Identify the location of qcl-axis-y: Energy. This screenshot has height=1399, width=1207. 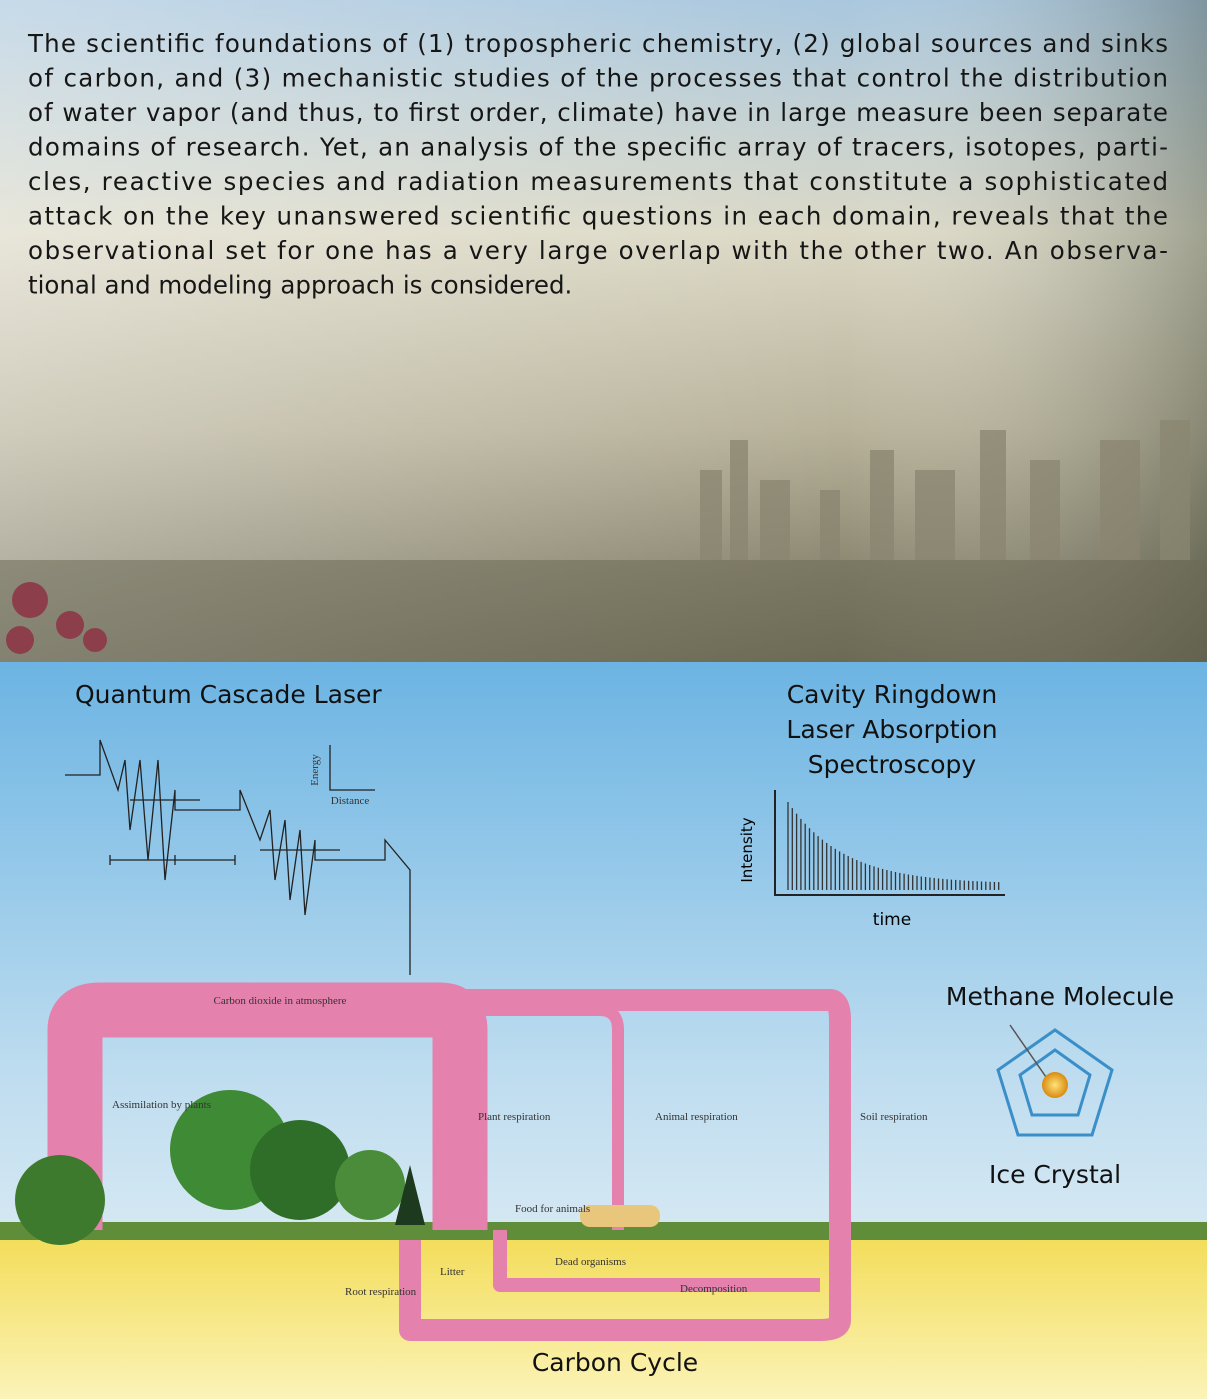
(315, 770).